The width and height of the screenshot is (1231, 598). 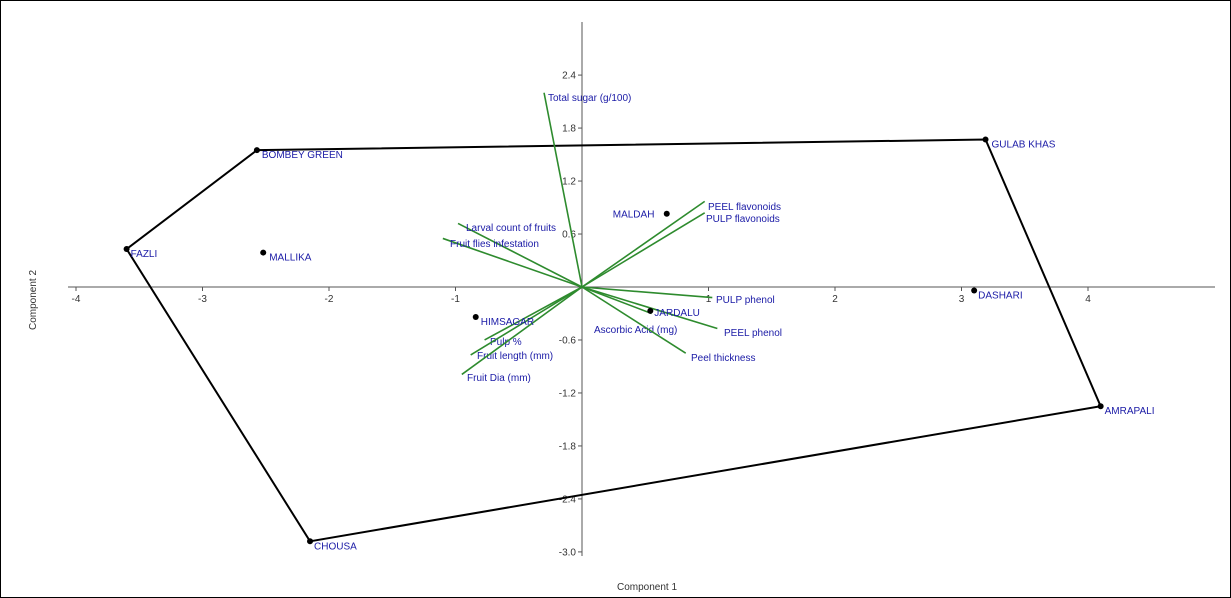 What do you see at coordinates (568, 393) in the screenshot?
I see `y-tick-label: -1.2` at bounding box center [568, 393].